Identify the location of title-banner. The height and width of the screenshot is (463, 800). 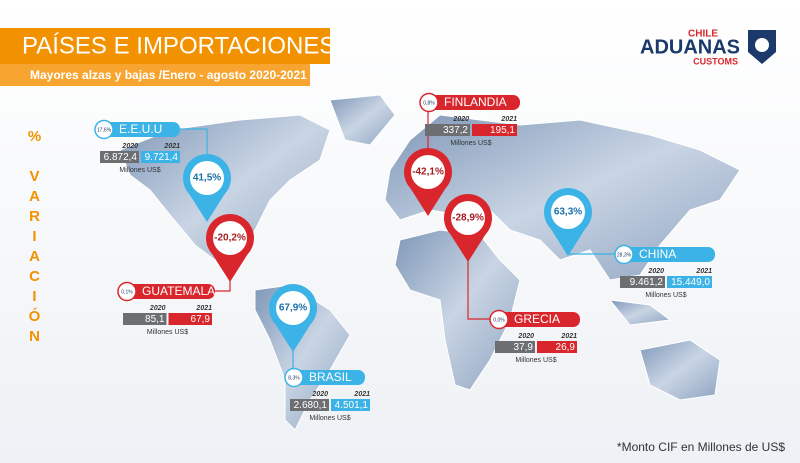
(165, 46).